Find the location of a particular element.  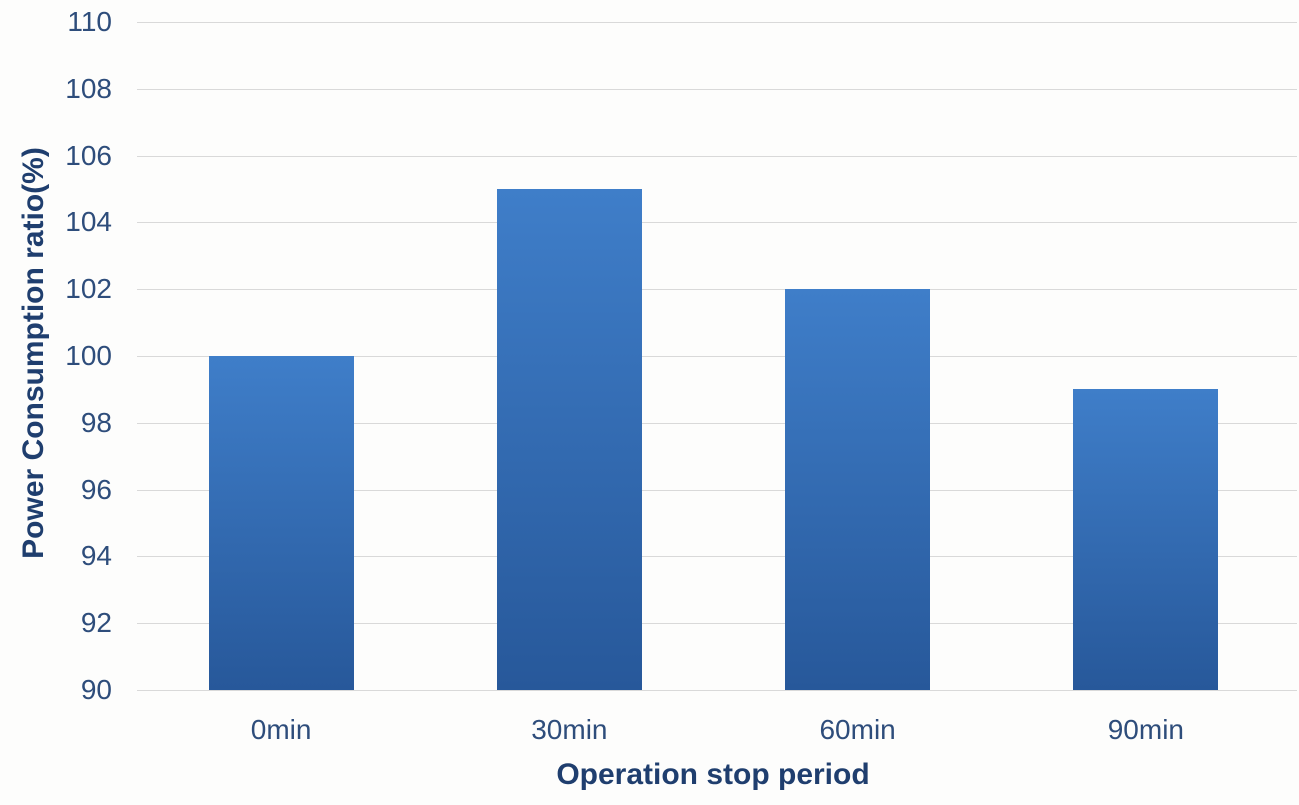

y-tick-label: 98 is located at coordinates (96, 422).